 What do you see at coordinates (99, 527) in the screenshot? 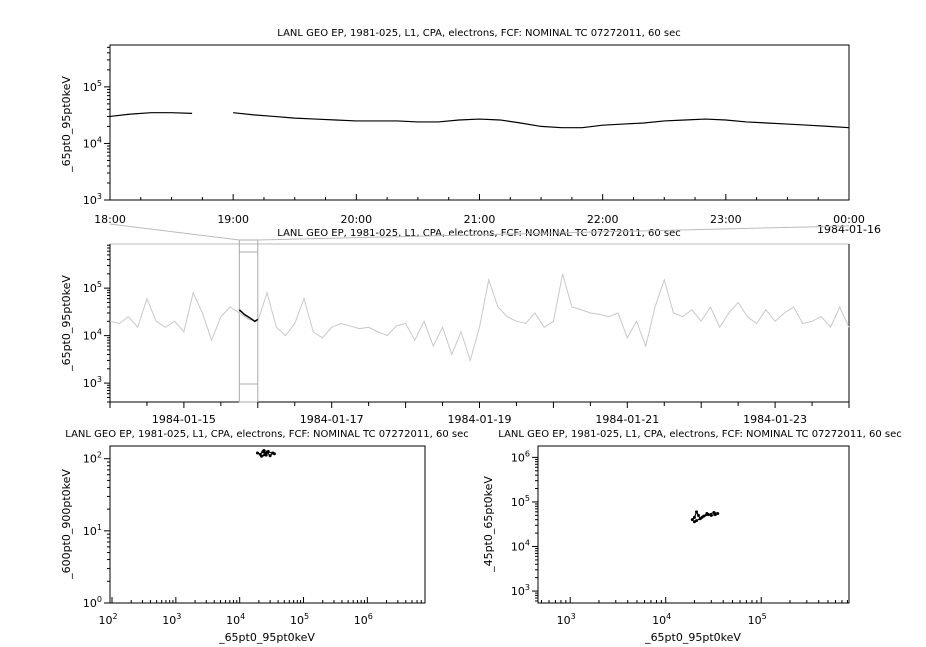
I see `tick-exponent: 1` at bounding box center [99, 527].